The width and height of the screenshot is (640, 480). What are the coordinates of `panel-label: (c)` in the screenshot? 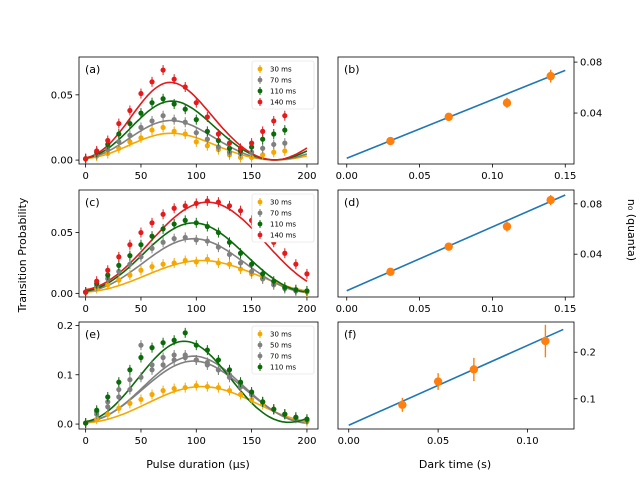 It's located at (92, 202).